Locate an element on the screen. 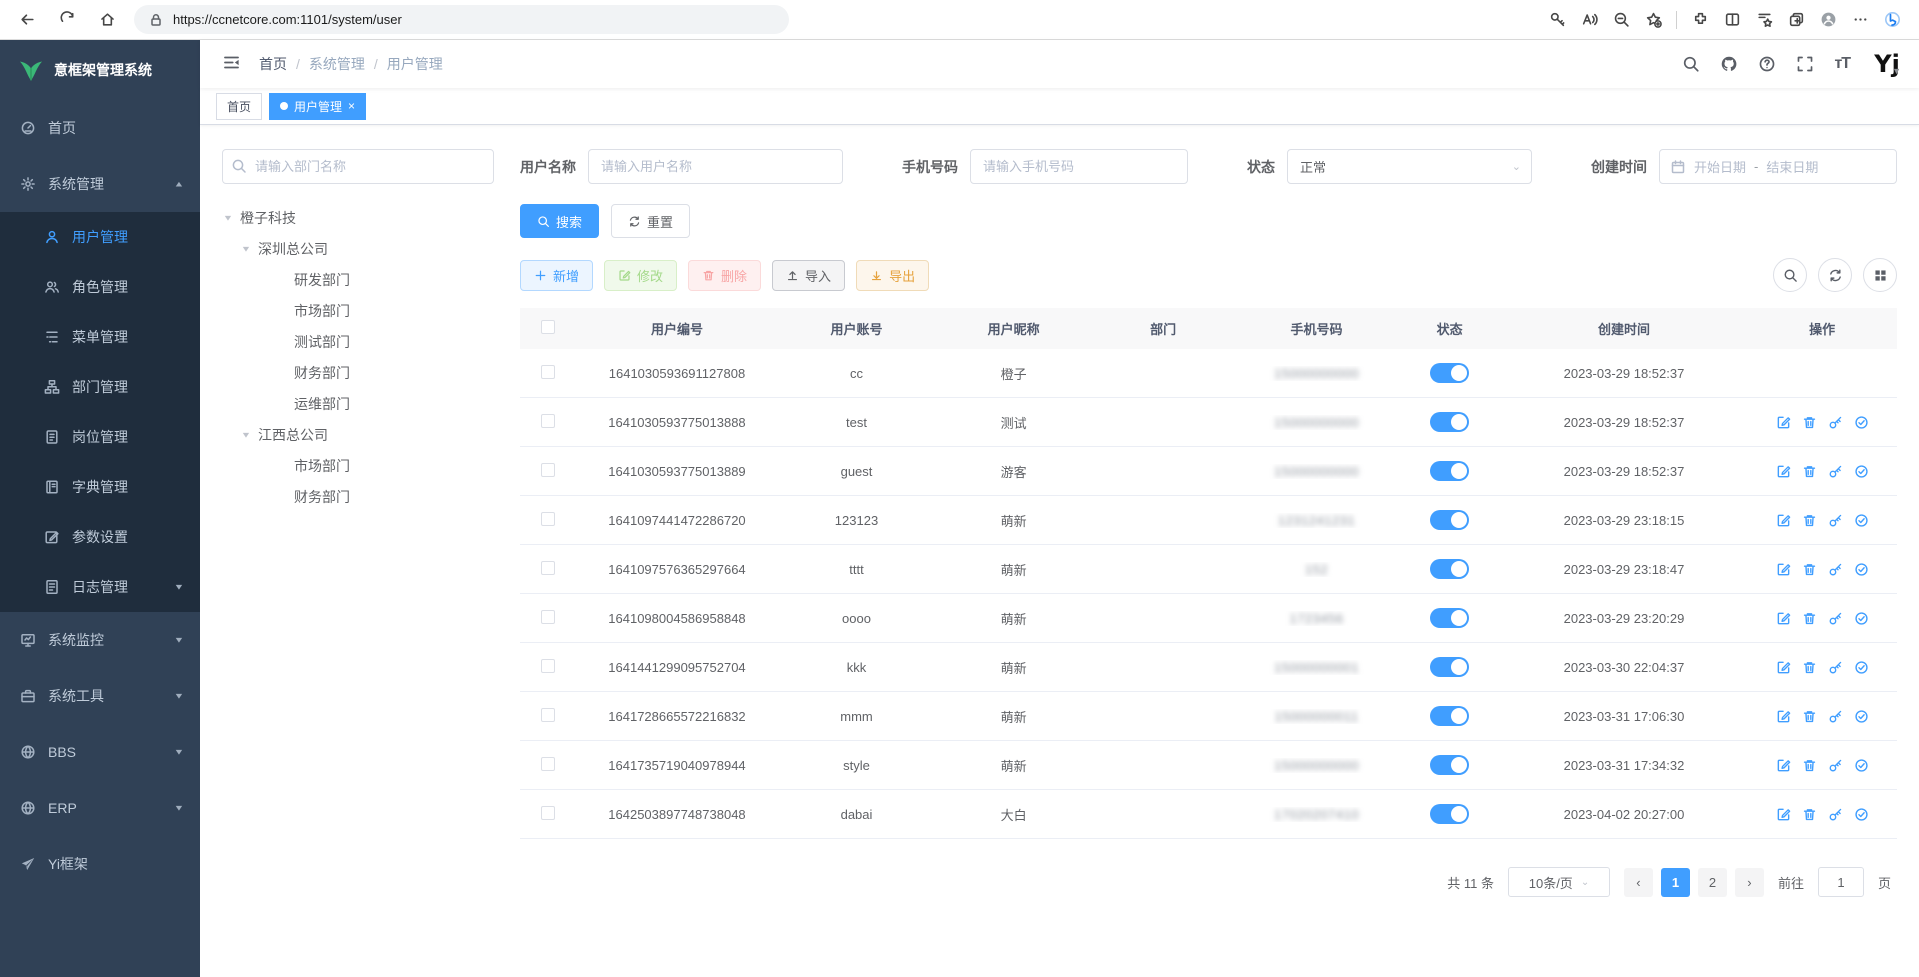 Image resolution: width=1919 pixels, height=977 pixels. app-logo: 意框架管理系统 is located at coordinates (100, 70).